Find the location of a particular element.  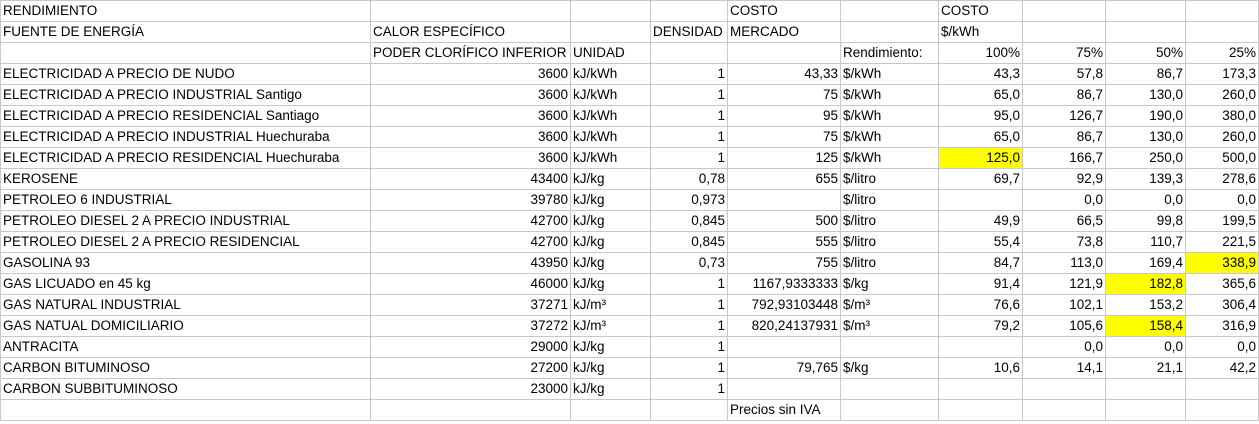

cell: 69,7 is located at coordinates (980, 179).